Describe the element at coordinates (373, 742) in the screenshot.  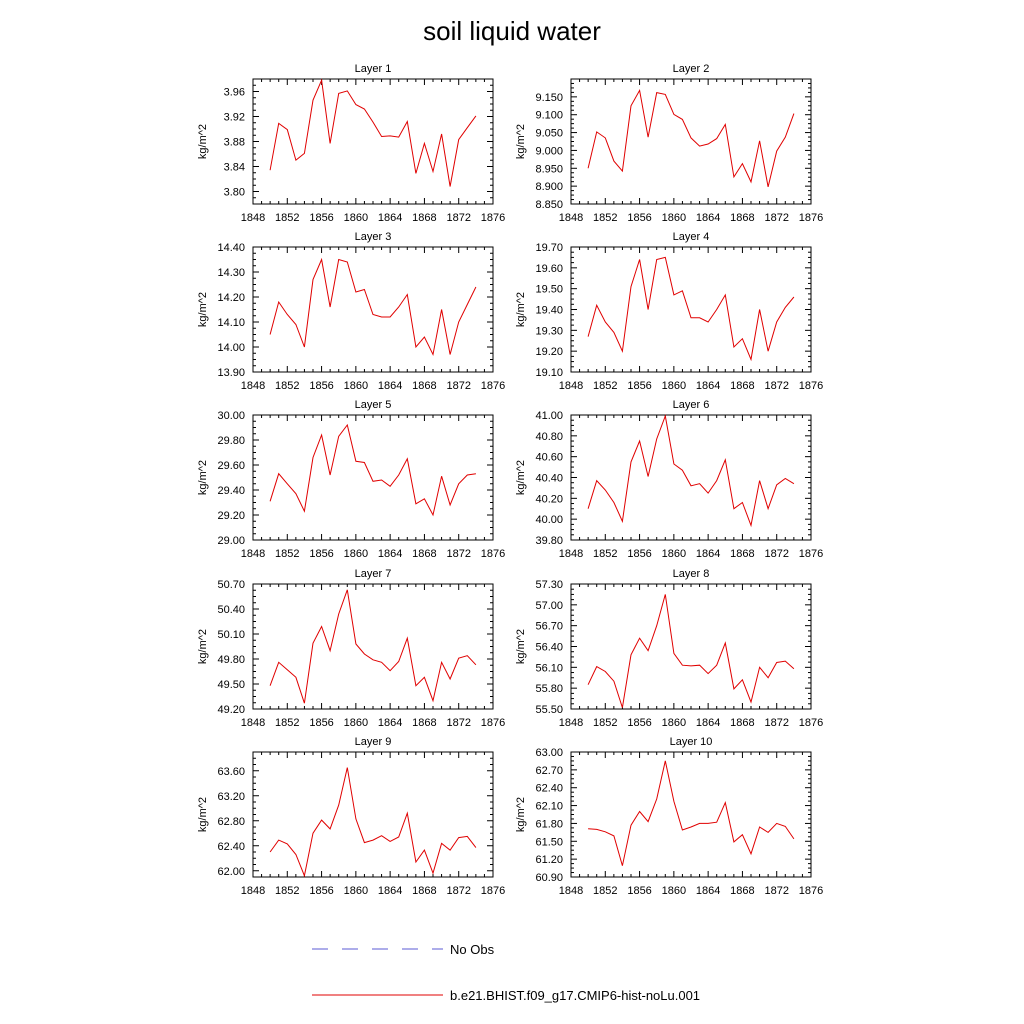
I see `panel-title: Layer 9` at that location.